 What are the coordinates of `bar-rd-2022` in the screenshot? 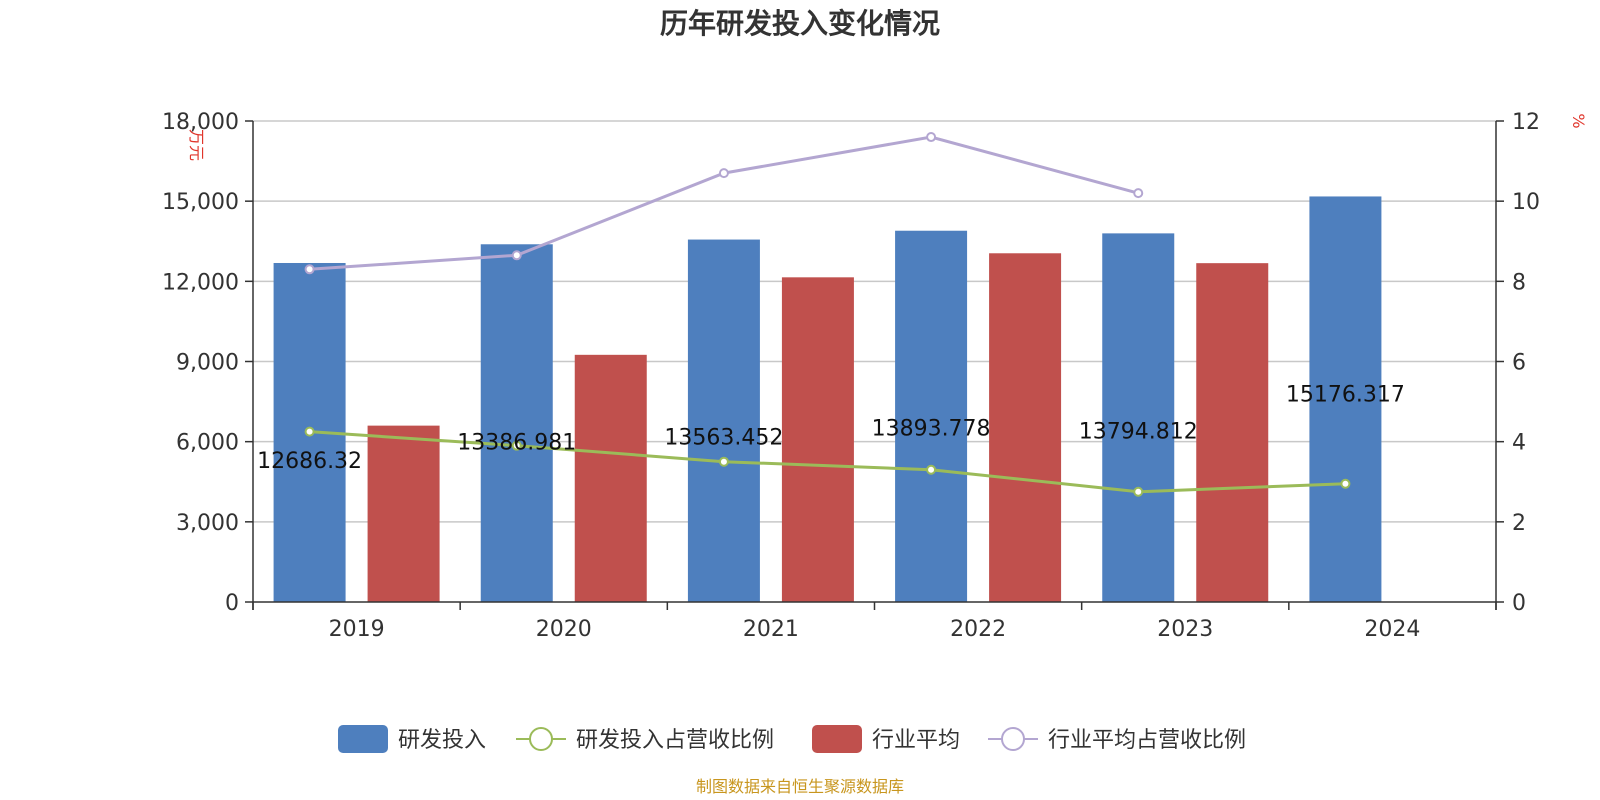 It's located at (931, 416).